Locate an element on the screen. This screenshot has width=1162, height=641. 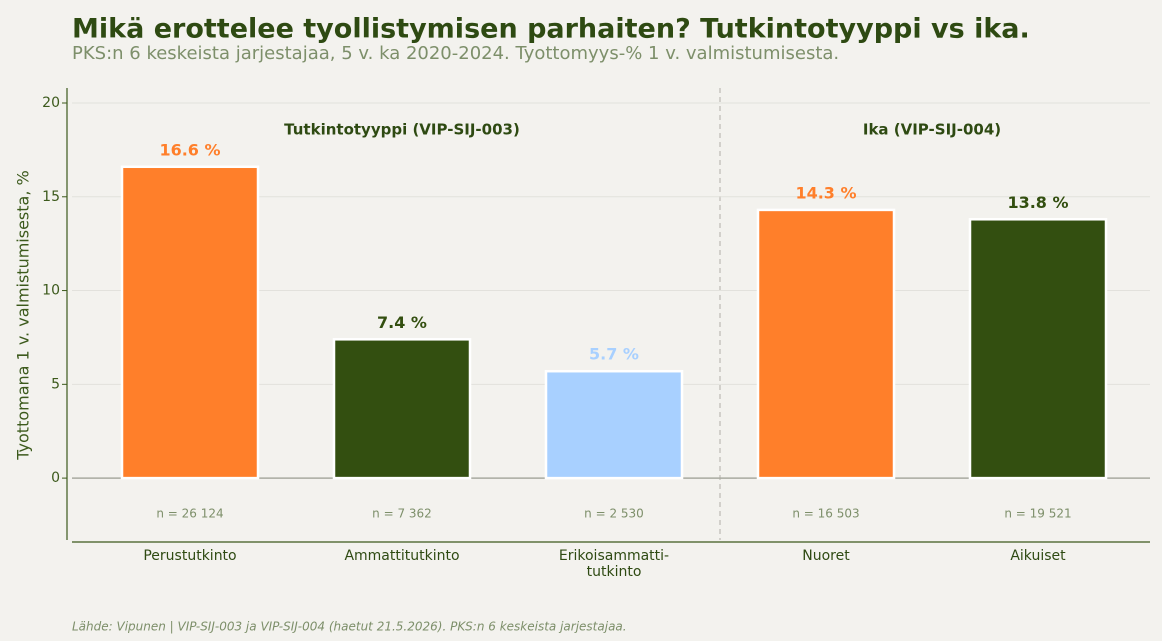
x-tick-label: Ammattitutkinto is located at coordinates (402, 556).